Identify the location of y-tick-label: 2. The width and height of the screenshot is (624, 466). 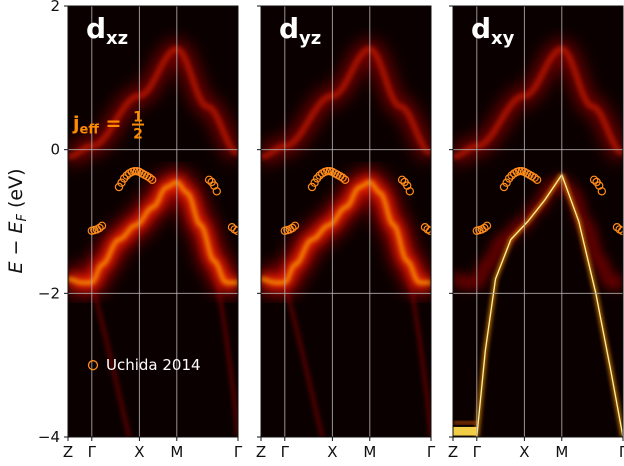
(55, 7).